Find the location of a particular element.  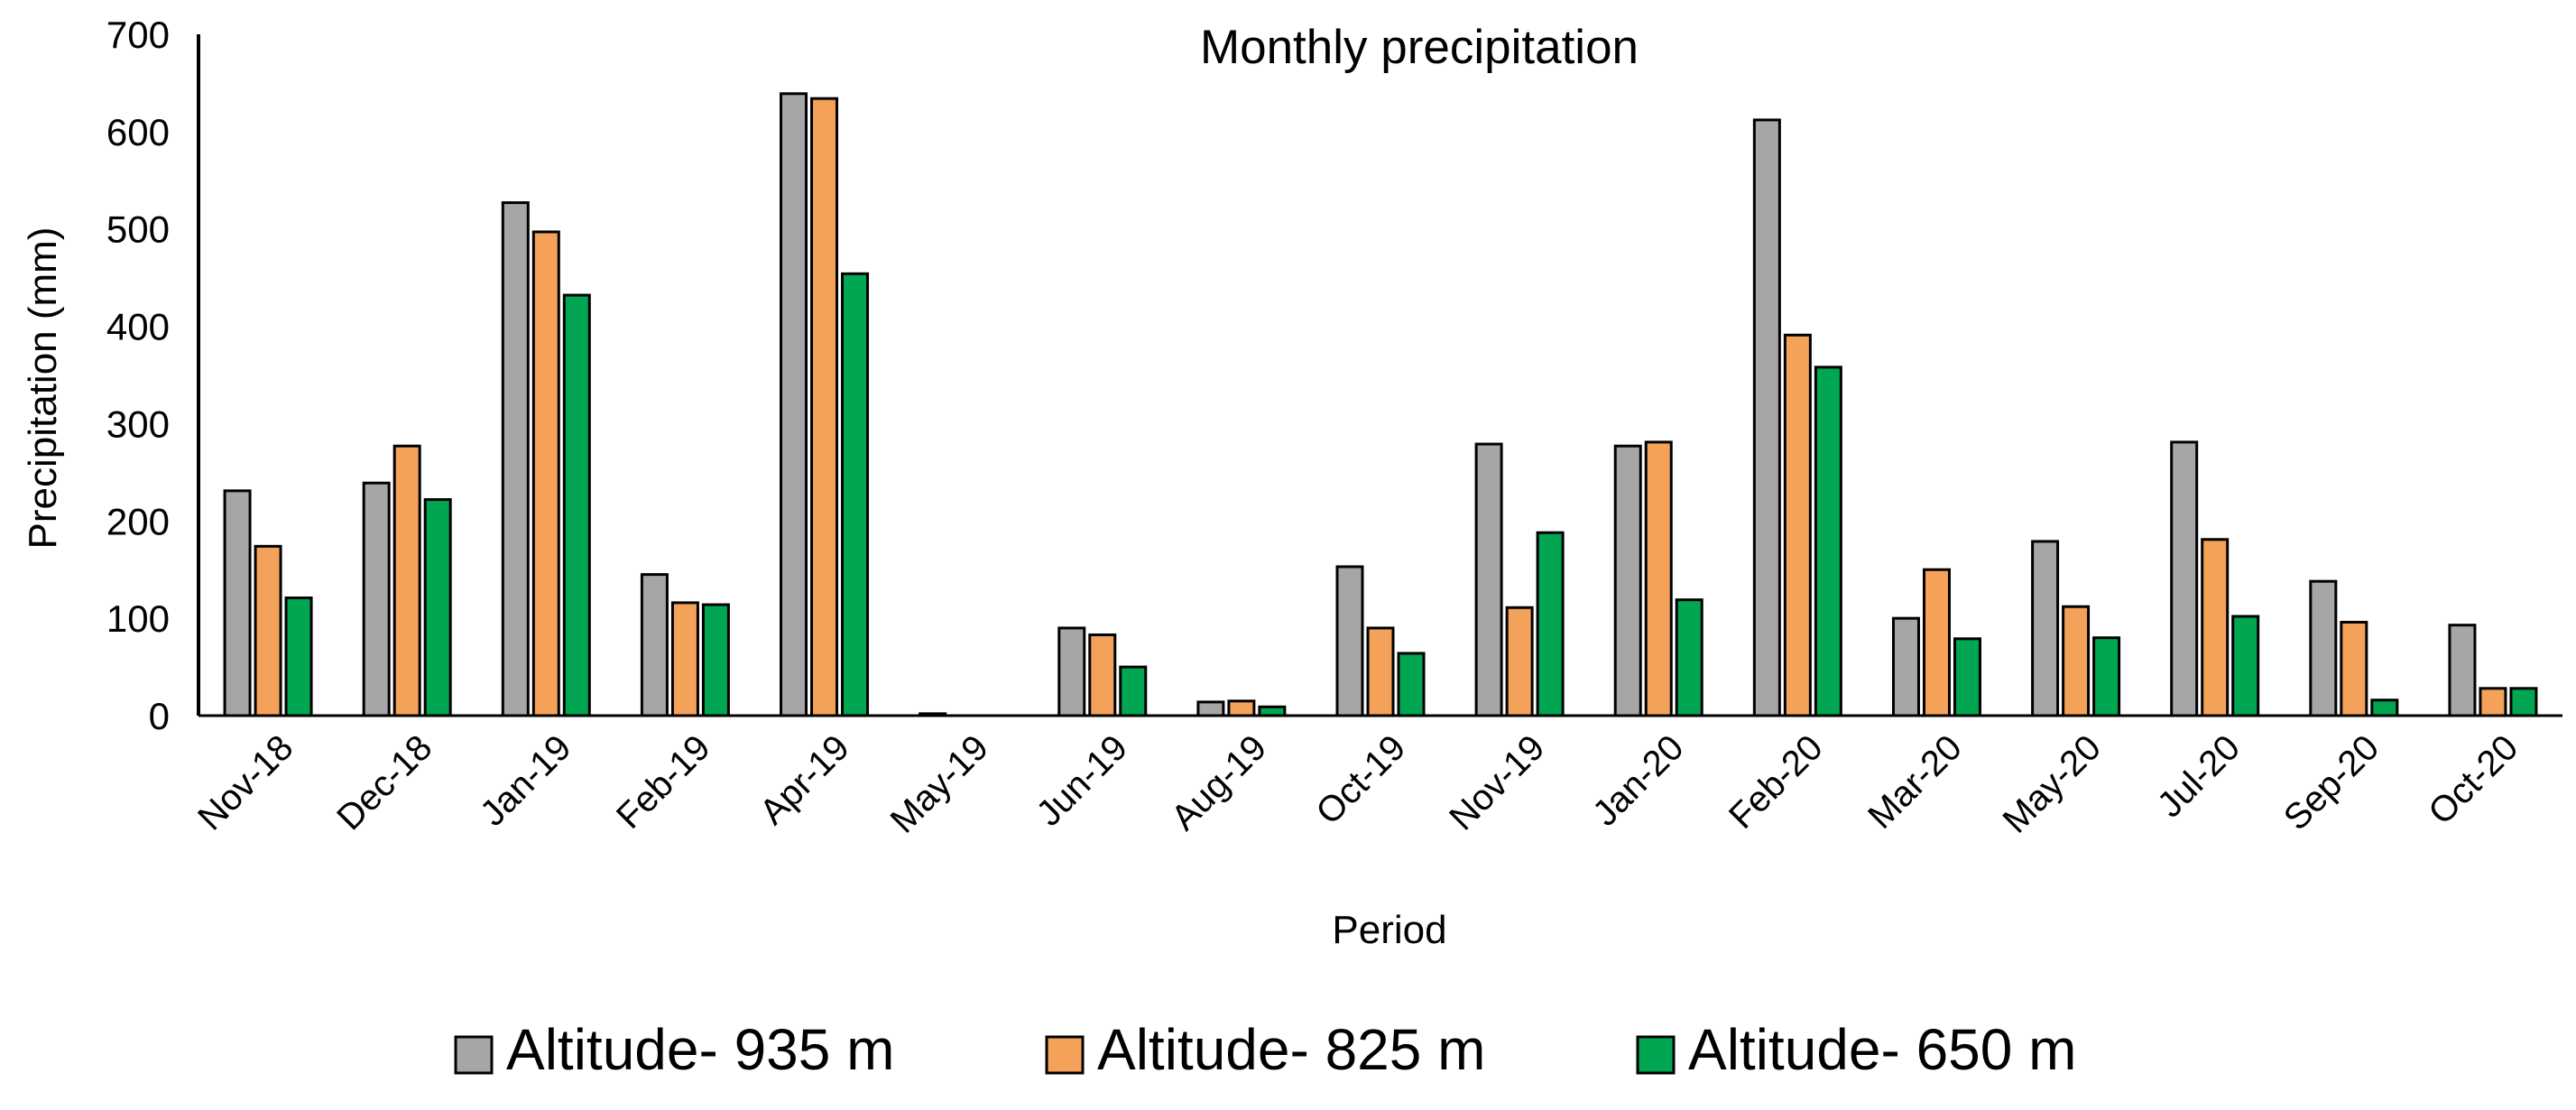

legend-label-1: Altitude- 935 m is located at coordinates (700, 1049).